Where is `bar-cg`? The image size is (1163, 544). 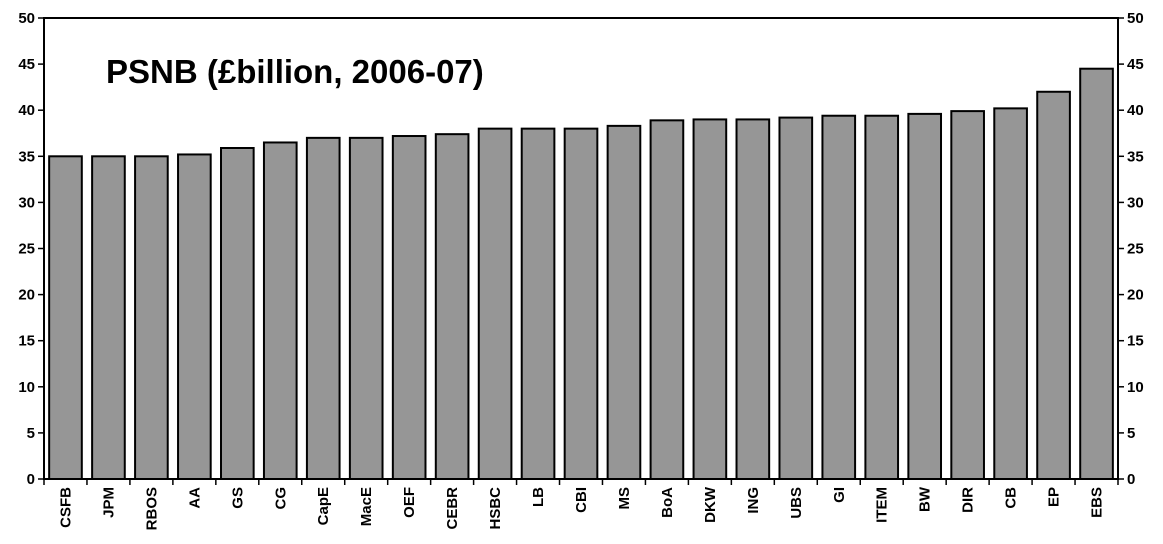
bar-cg is located at coordinates (280, 310).